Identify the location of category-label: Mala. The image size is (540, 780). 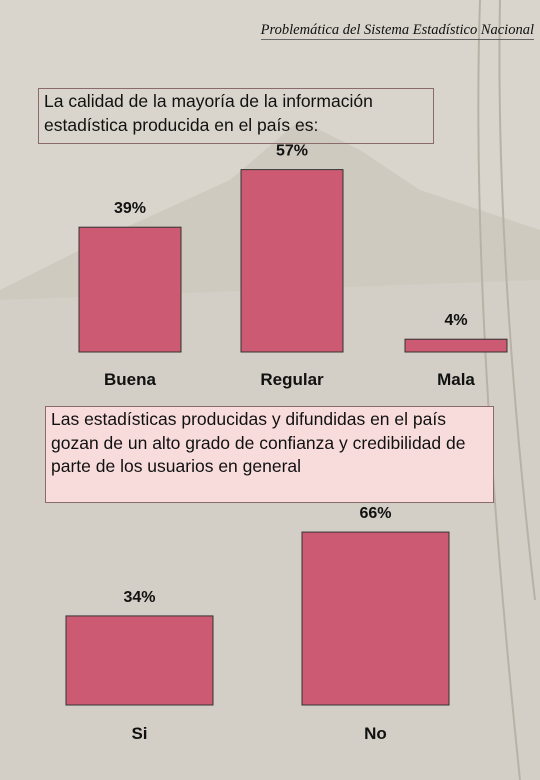
(456, 379).